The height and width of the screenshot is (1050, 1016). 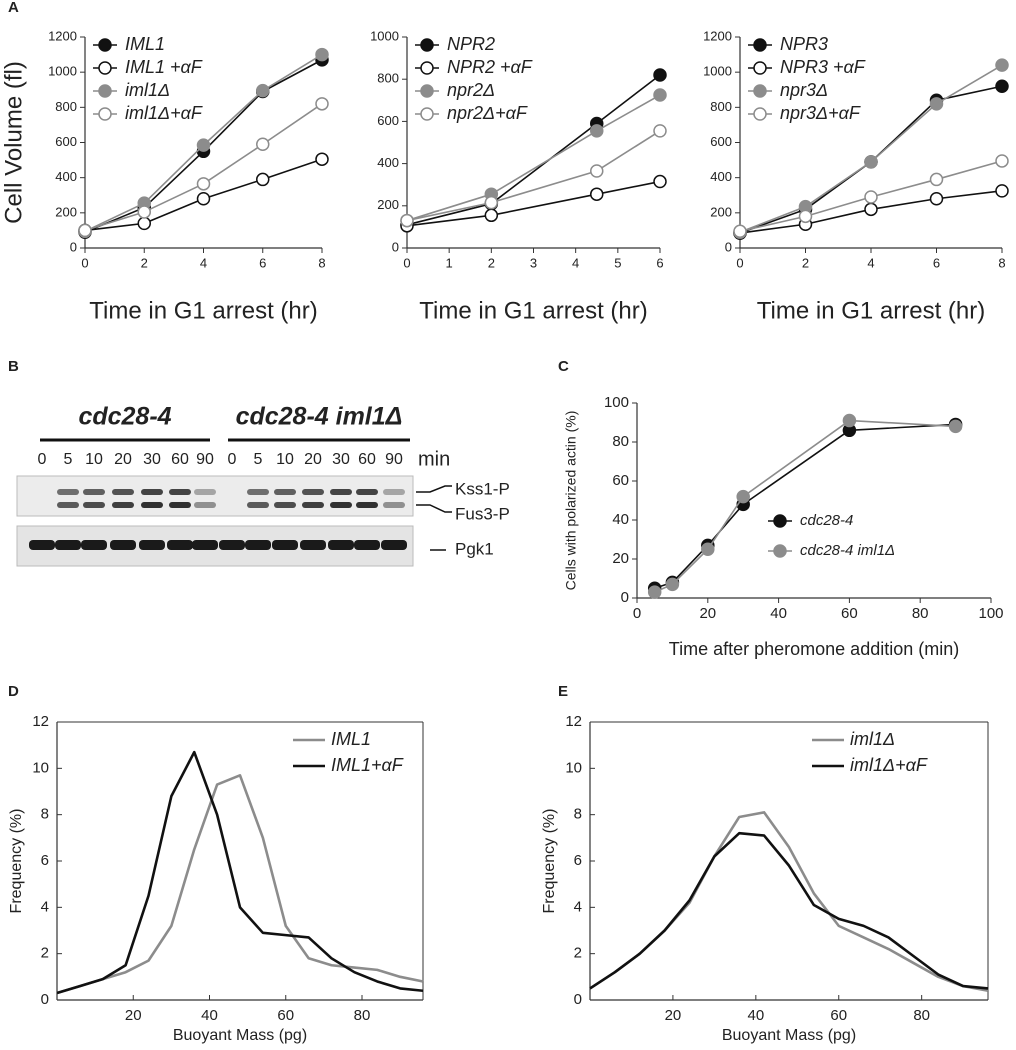 What do you see at coordinates (209, 1015) in the screenshot?
I see `x-tick-label: 40` at bounding box center [209, 1015].